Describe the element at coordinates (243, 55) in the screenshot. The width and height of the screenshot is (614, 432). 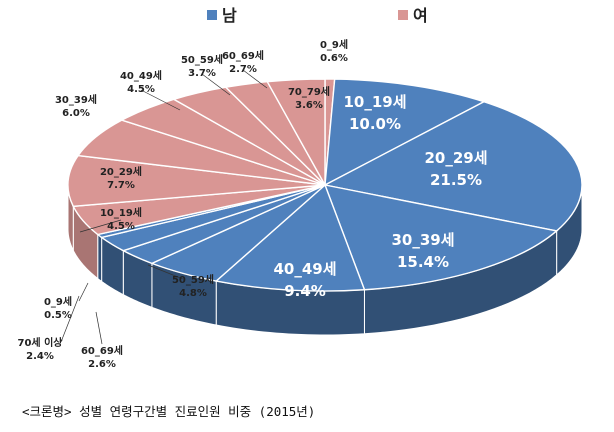
I see `slice-category-label-14: 60_69세` at that location.